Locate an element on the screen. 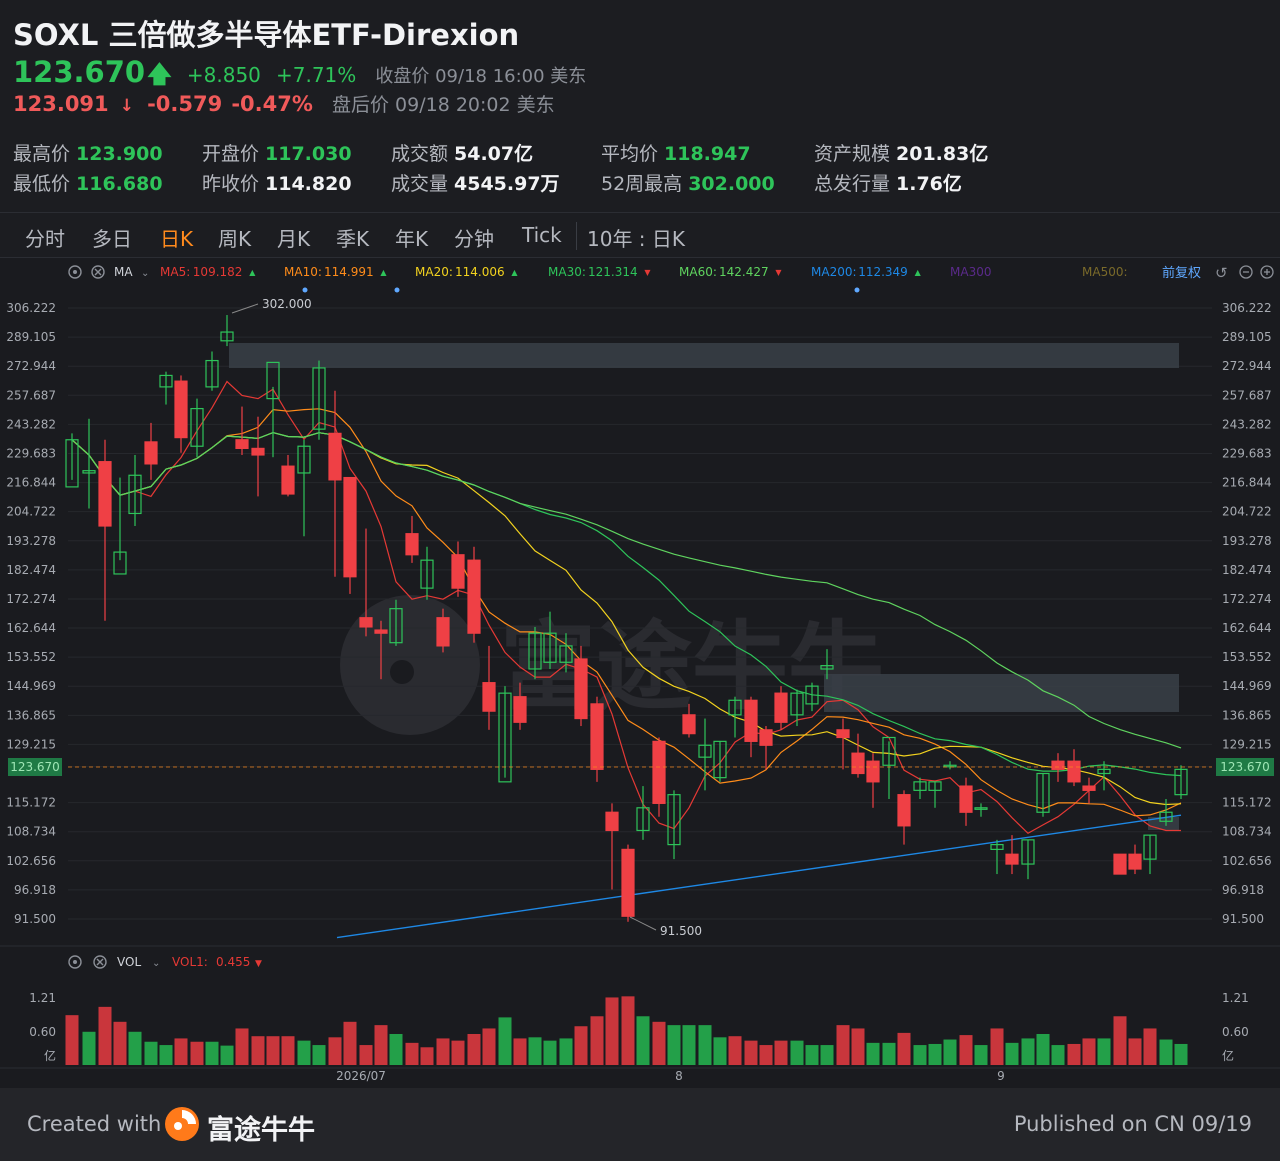 Image resolution: width=1280 pixels, height=1161 pixels. tab-separator is located at coordinates (576, 236).